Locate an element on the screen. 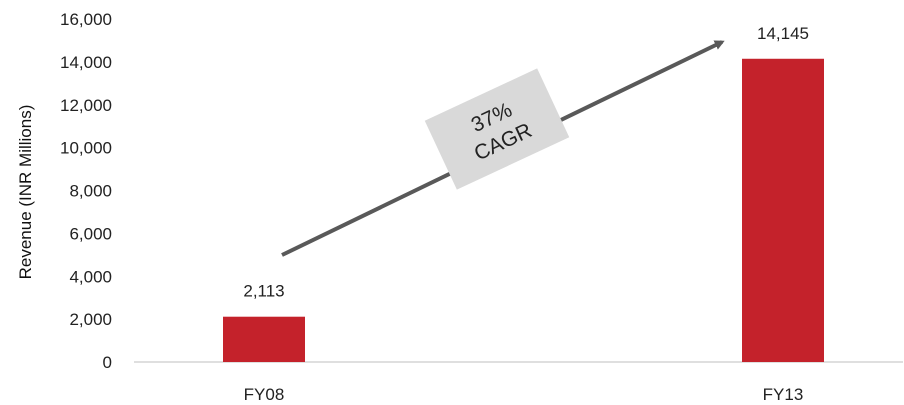  y-tick-label: 14,000 is located at coordinates (86, 62).